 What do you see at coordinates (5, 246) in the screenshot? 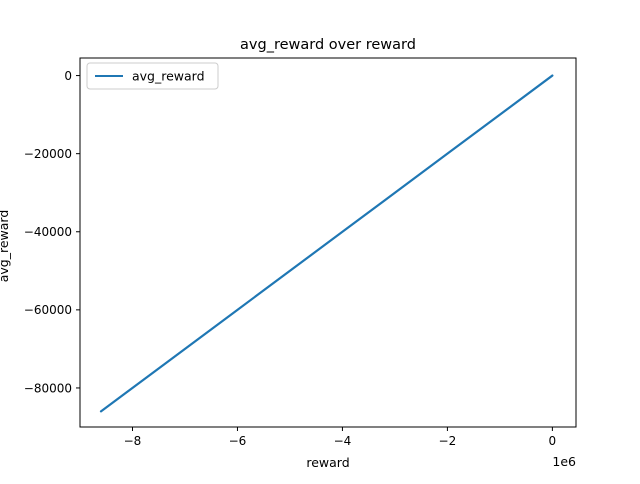
I see `y-axis-label: avg_reward` at bounding box center [5, 246].